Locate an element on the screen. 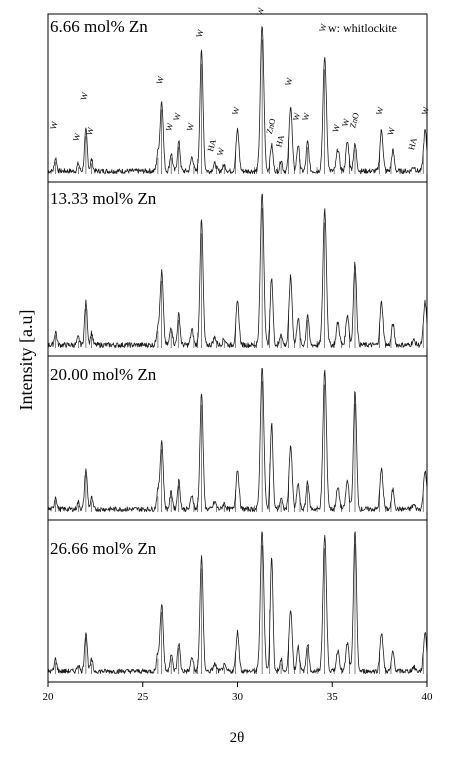  panel-label-1: 6.66 mol% Zn is located at coordinates (99, 26).